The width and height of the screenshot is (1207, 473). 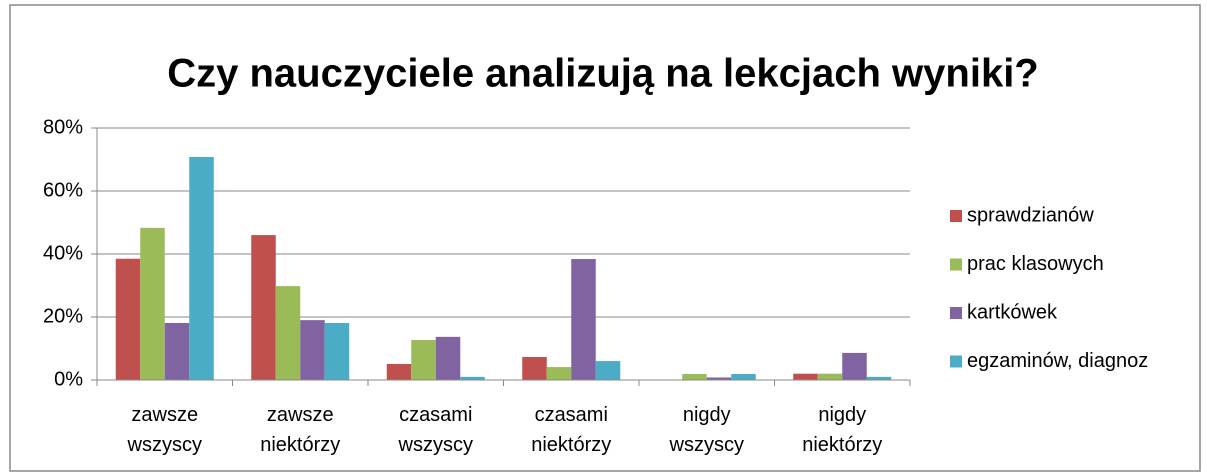 I want to click on x-tick-label: zawsze wszyscy, so click(x=164, y=430).